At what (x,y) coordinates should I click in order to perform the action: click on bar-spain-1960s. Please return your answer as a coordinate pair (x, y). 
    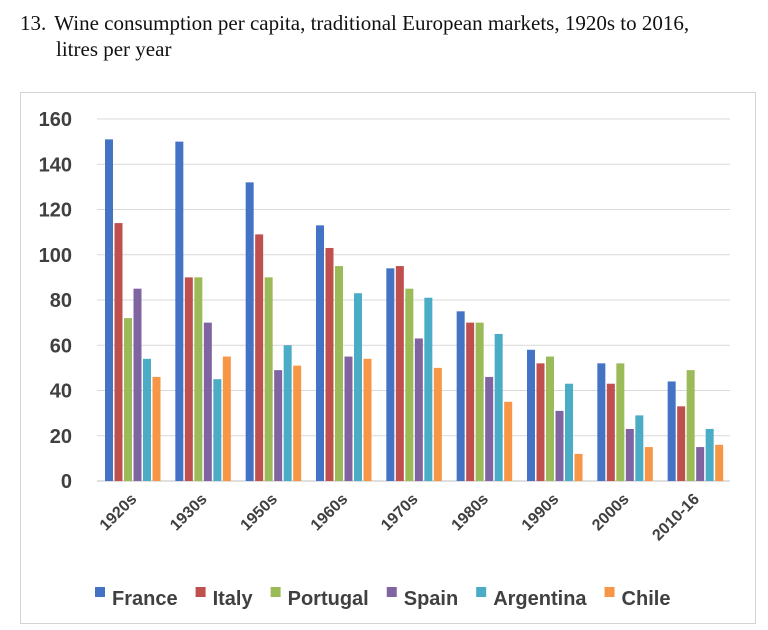
    Looking at the image, I should click on (348, 418).